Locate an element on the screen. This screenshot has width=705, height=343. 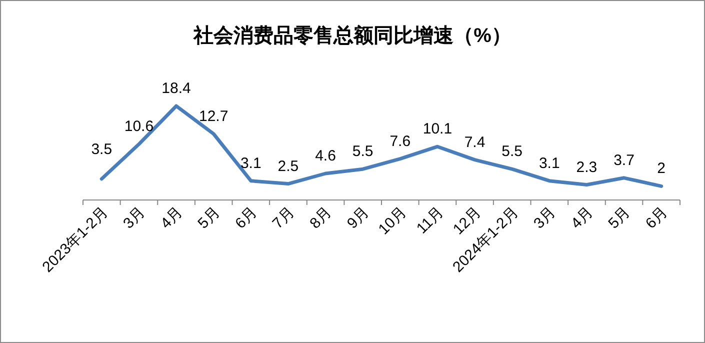
data-label: 7.4 is located at coordinates (475, 142).